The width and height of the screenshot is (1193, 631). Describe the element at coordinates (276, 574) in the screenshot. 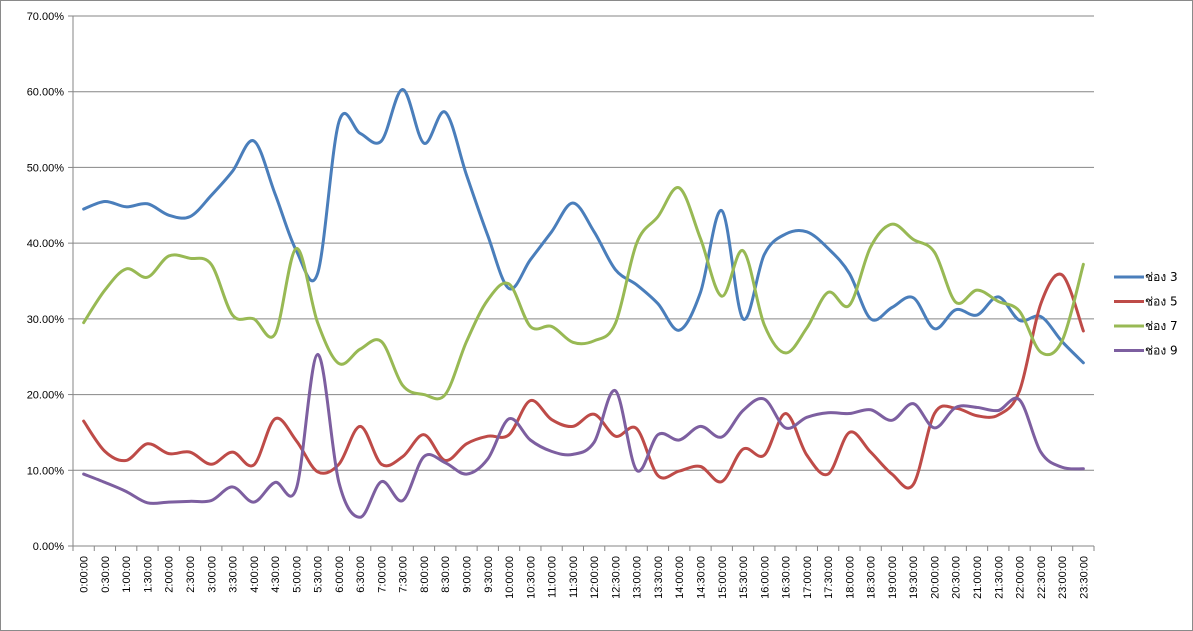

I see `x-tick-label: 4:30:00` at that location.